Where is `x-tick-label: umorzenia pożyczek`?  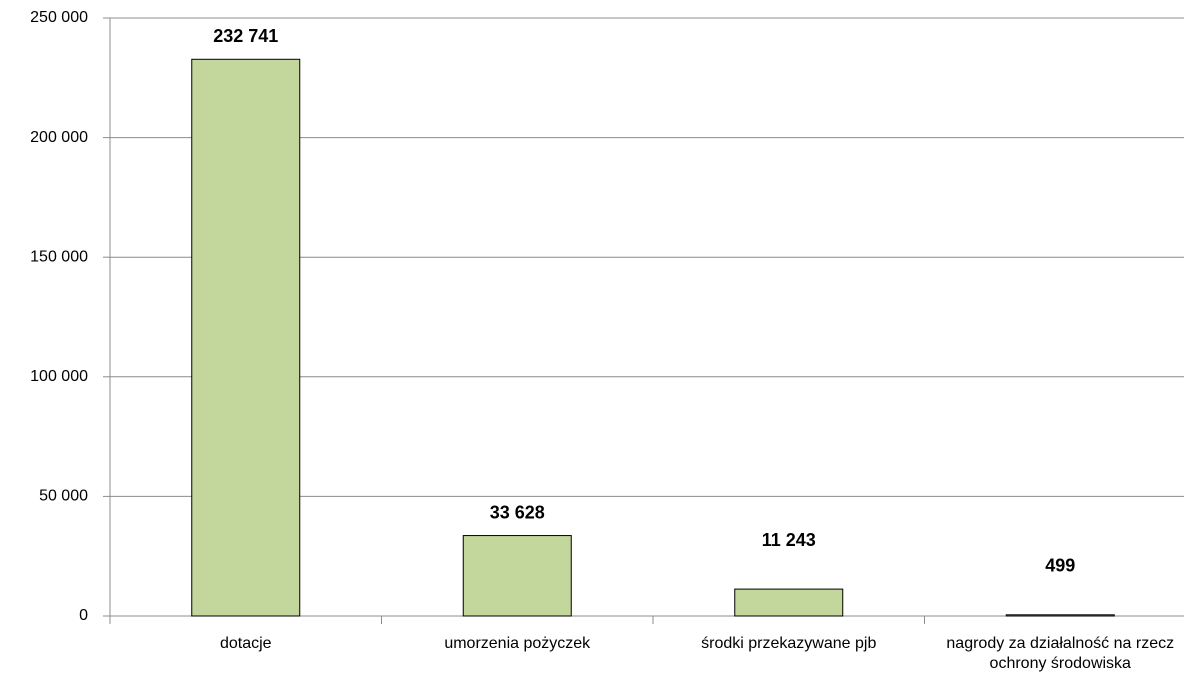 x-tick-label: umorzenia pożyczek is located at coordinates (517, 643).